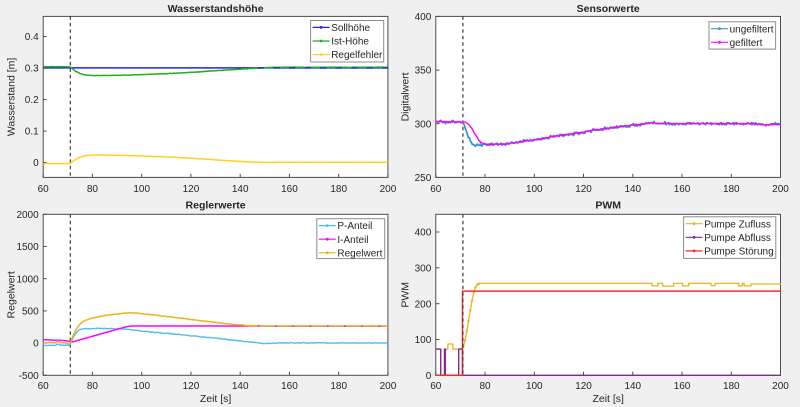  Describe the element at coordinates (216, 9) in the screenshot. I see `svg-text: Wasserstandshöhe` at that location.